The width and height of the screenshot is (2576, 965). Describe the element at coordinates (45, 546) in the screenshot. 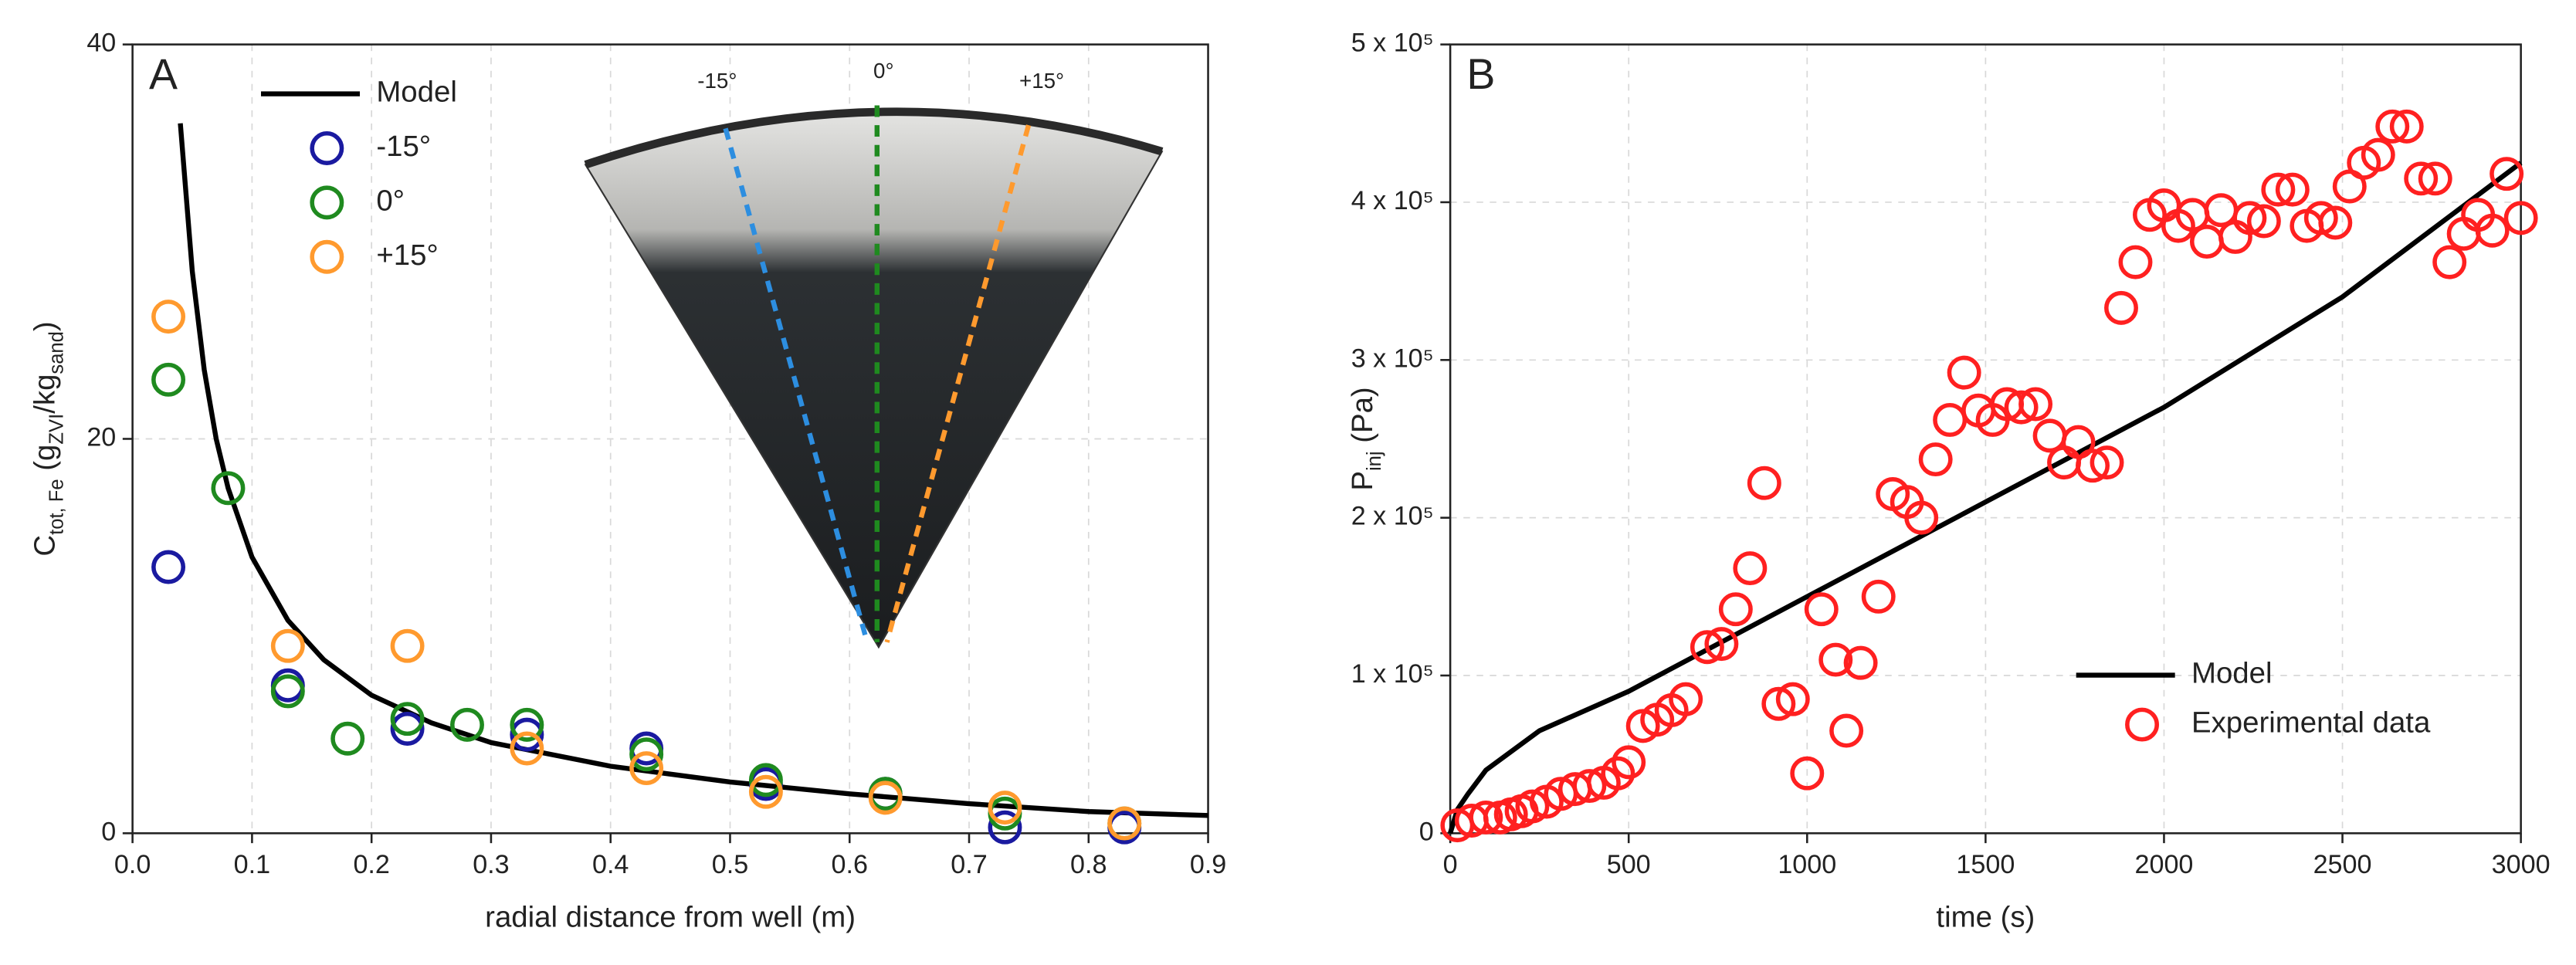

I see `y-label-part: C` at that location.